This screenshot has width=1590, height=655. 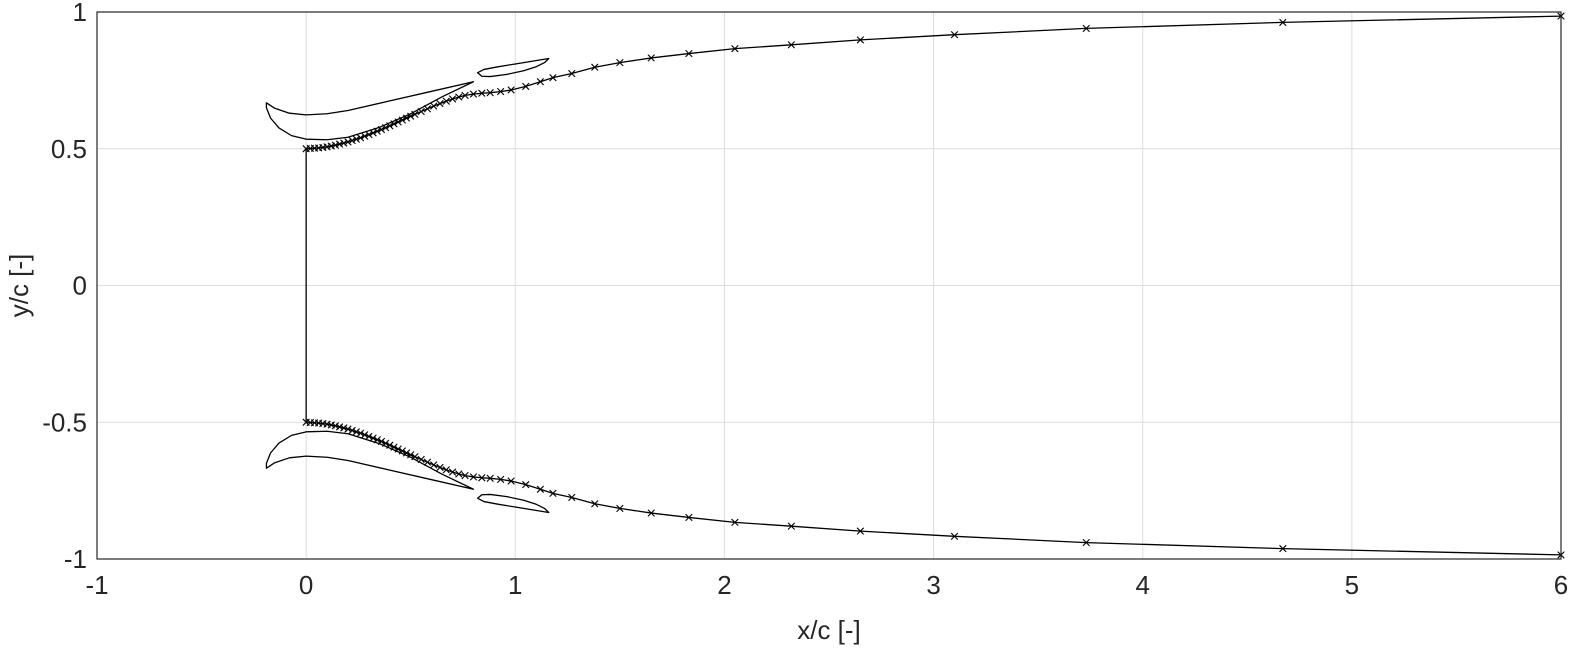 What do you see at coordinates (64, 422) in the screenshot?
I see `y-tick-label: -0.5` at bounding box center [64, 422].